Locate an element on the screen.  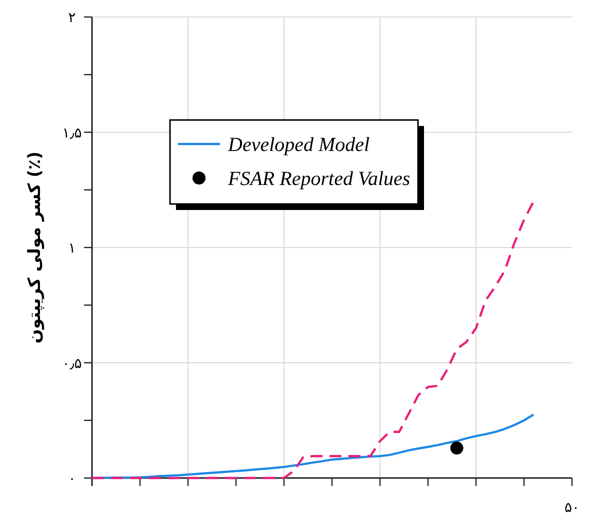
legend-label: FSAR Reported Values is located at coordinates (318, 179).